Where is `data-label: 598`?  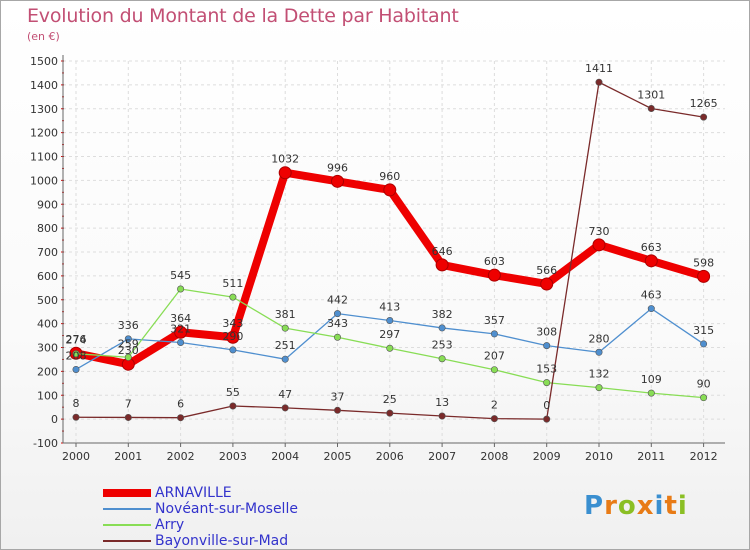 data-label: 598 is located at coordinates (703, 262).